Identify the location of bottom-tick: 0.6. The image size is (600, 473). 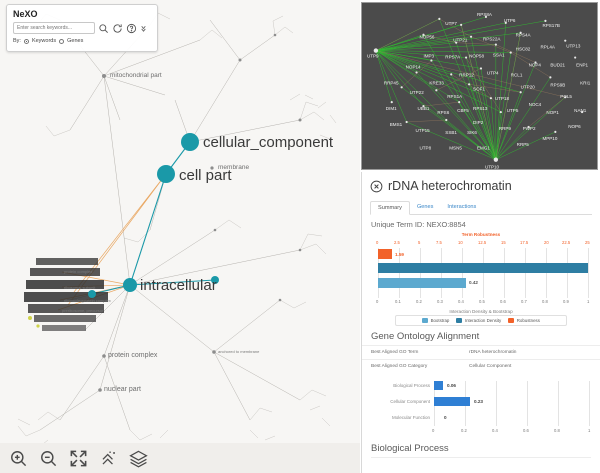
(503, 301).